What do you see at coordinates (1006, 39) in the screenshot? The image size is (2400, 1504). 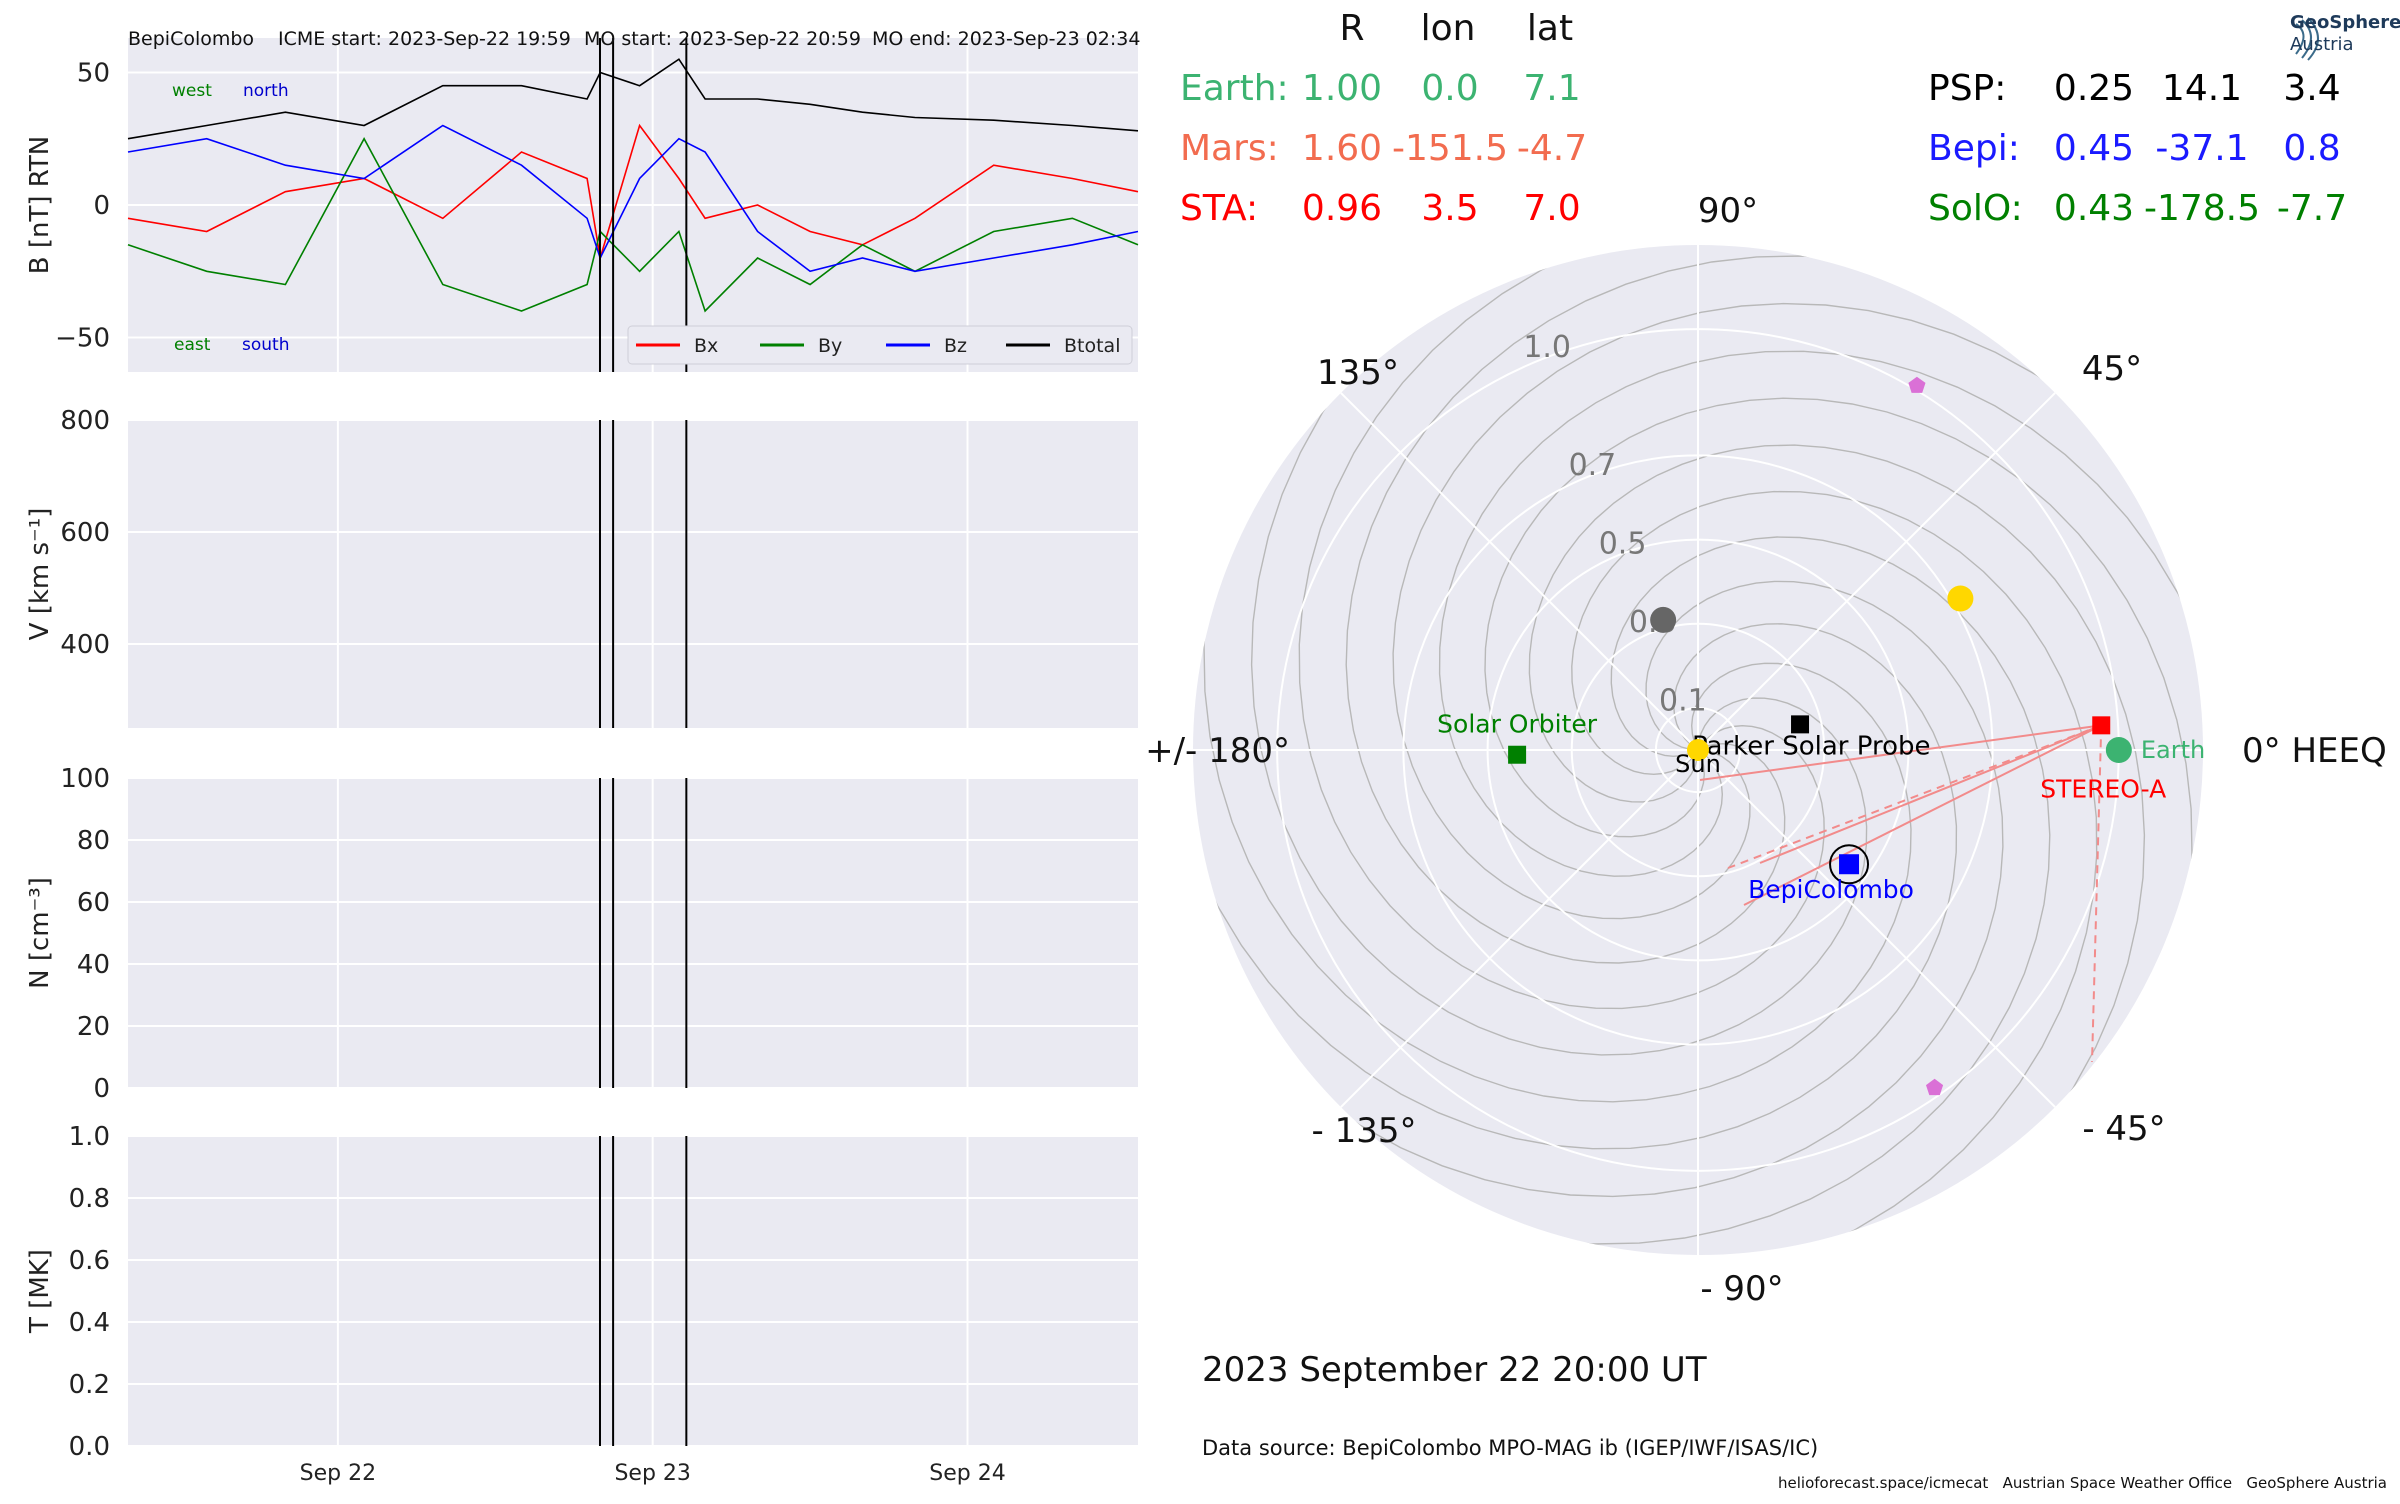 I see `mo-end-label: MO end: 2023-Sep-23 02:34` at bounding box center [1006, 39].